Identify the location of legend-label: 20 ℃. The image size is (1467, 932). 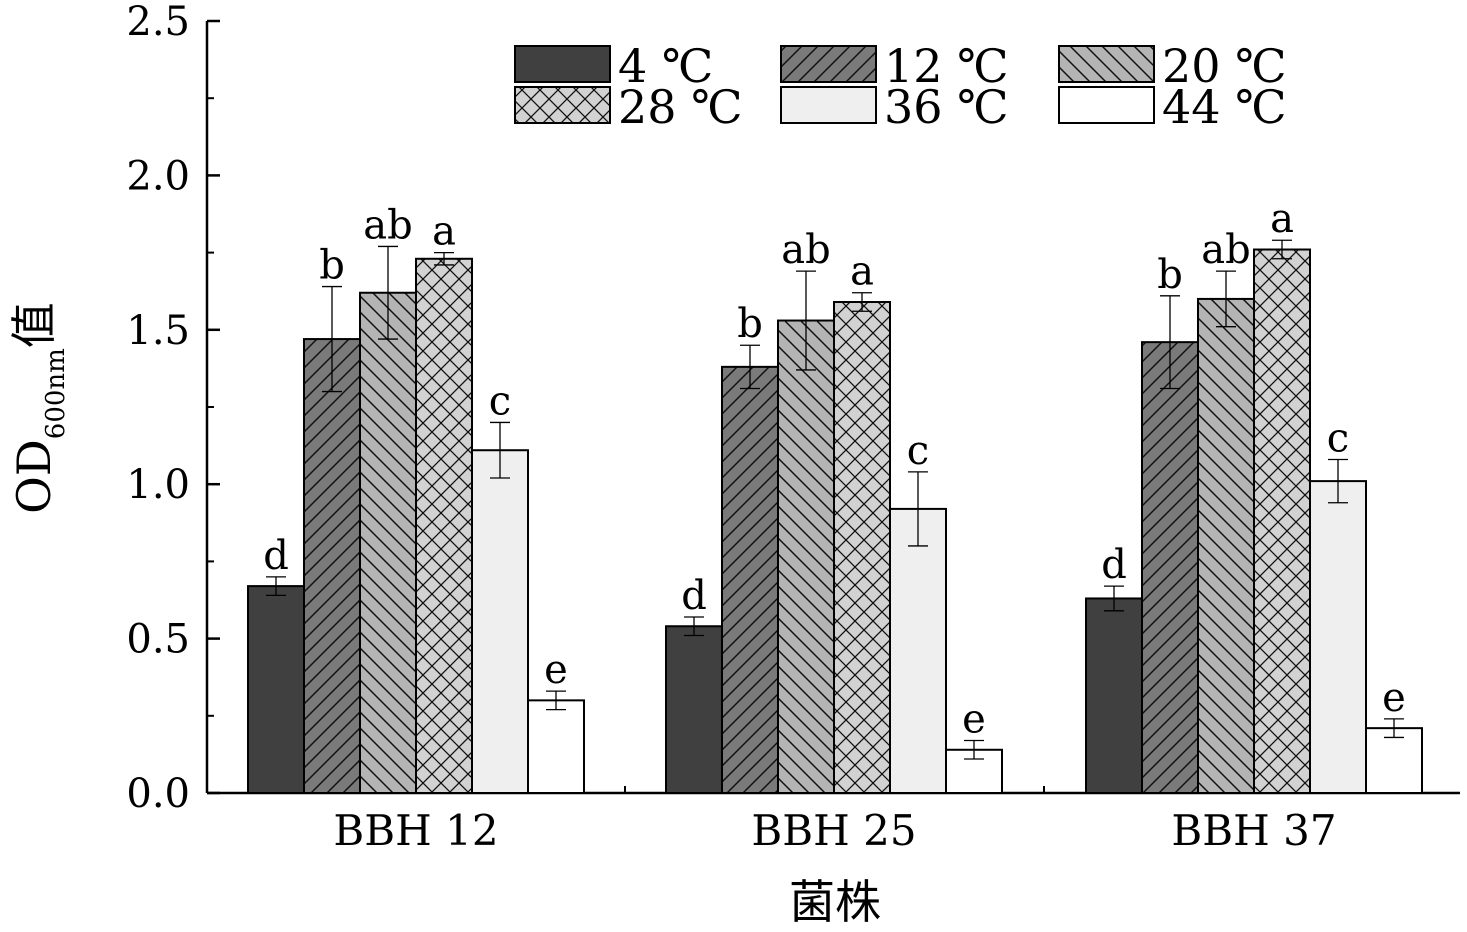
(1224, 66).